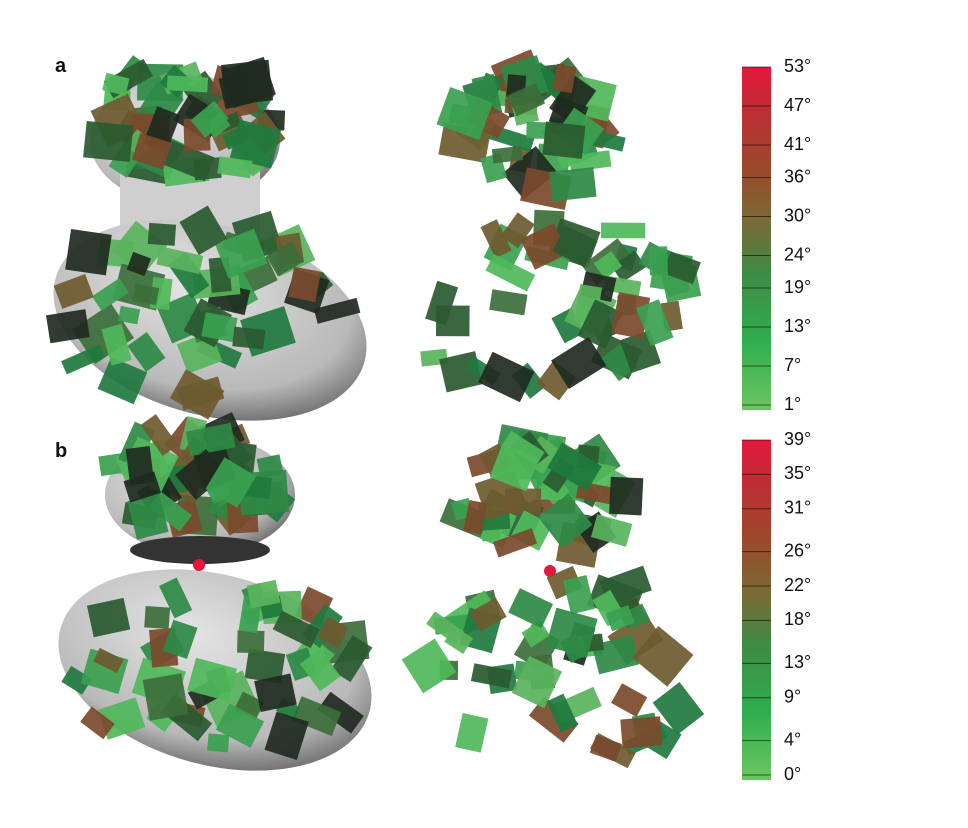 This screenshot has height=828, width=968. I want to click on tick-label: 7°, so click(792, 365).